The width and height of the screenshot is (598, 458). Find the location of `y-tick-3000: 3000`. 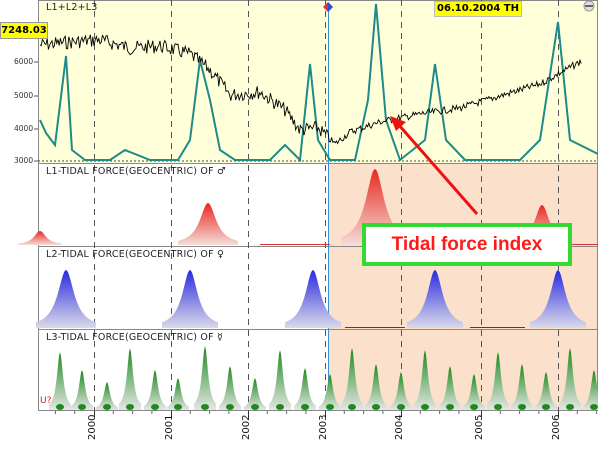

y-tick-3000: 3000 is located at coordinates (24, 160).